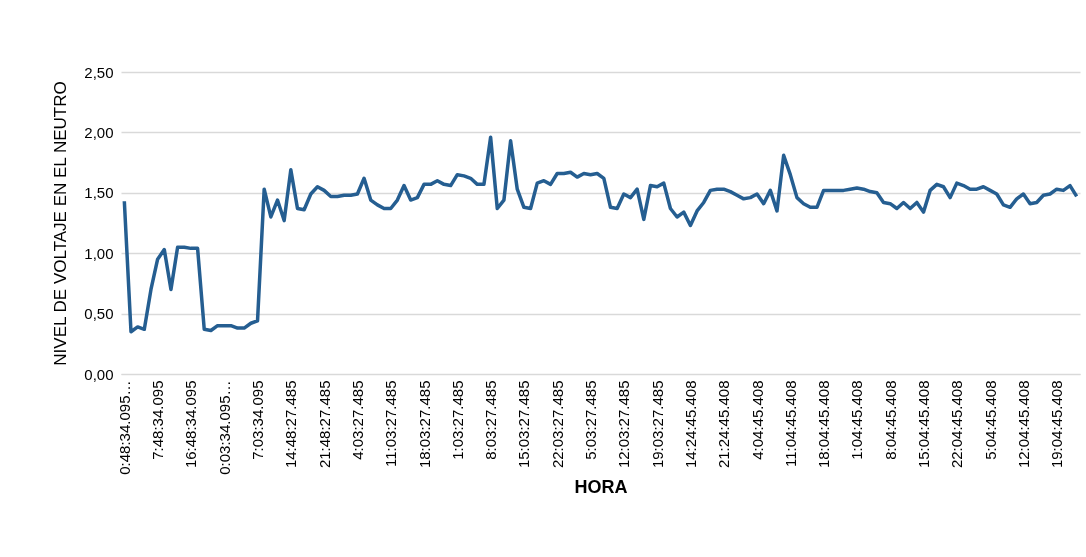 The height and width of the screenshot is (557, 1086). I want to click on x-tick-label: 5:04:45.408, so click(990, 420).